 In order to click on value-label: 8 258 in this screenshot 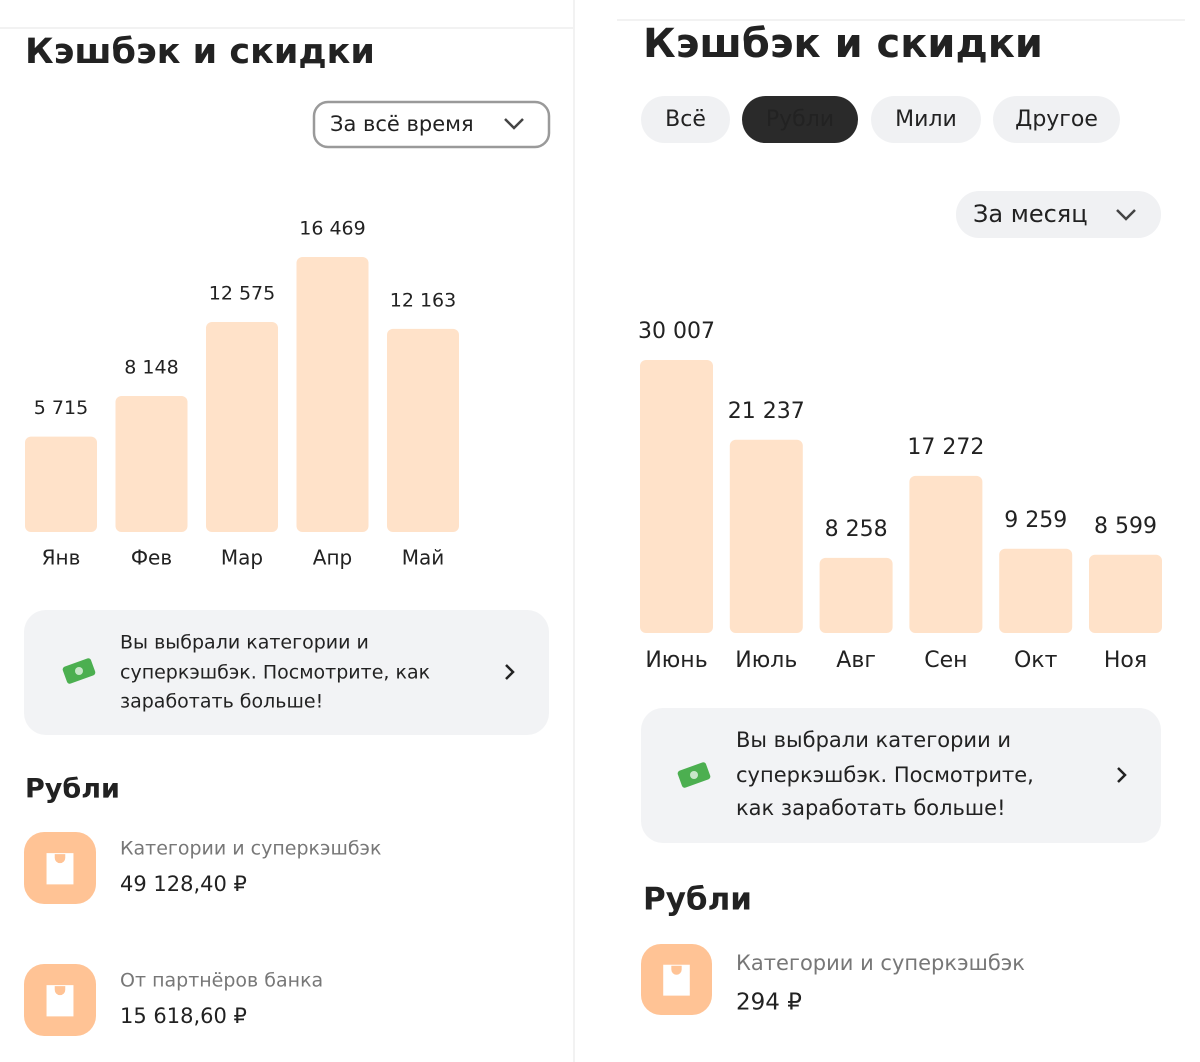, I will do `click(856, 529)`.